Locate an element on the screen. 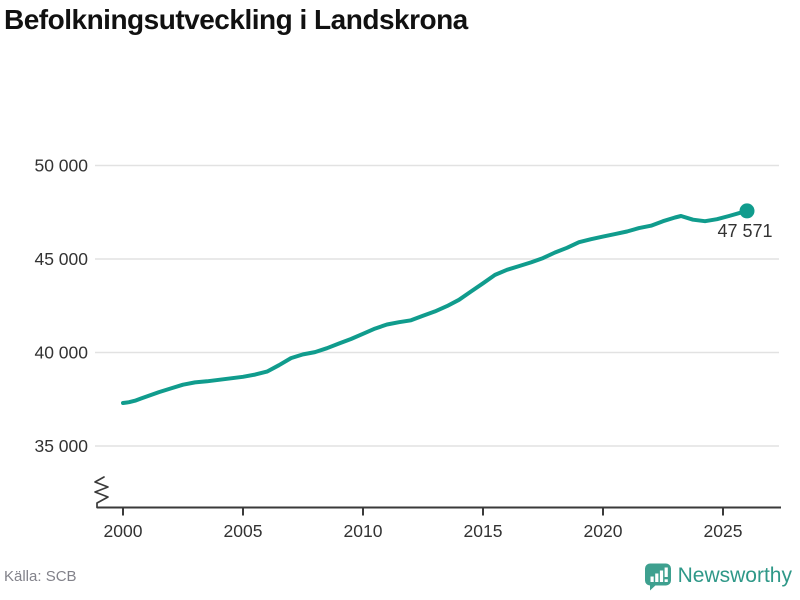 The width and height of the screenshot is (800, 600). y-tick-label: 40 000 is located at coordinates (61, 353).